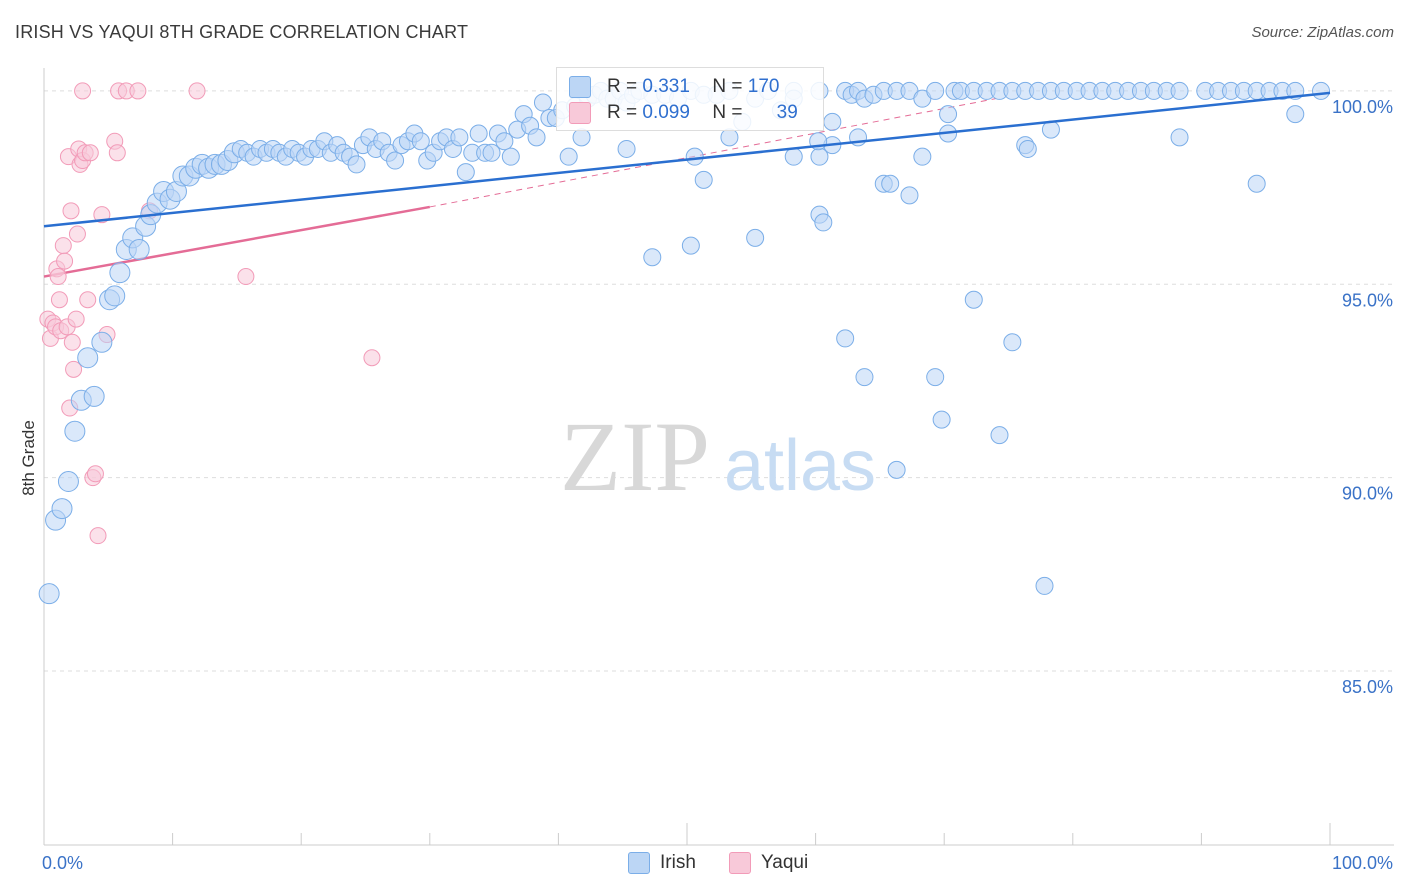  I want to click on legend-irish-swatch, so click(639, 863).